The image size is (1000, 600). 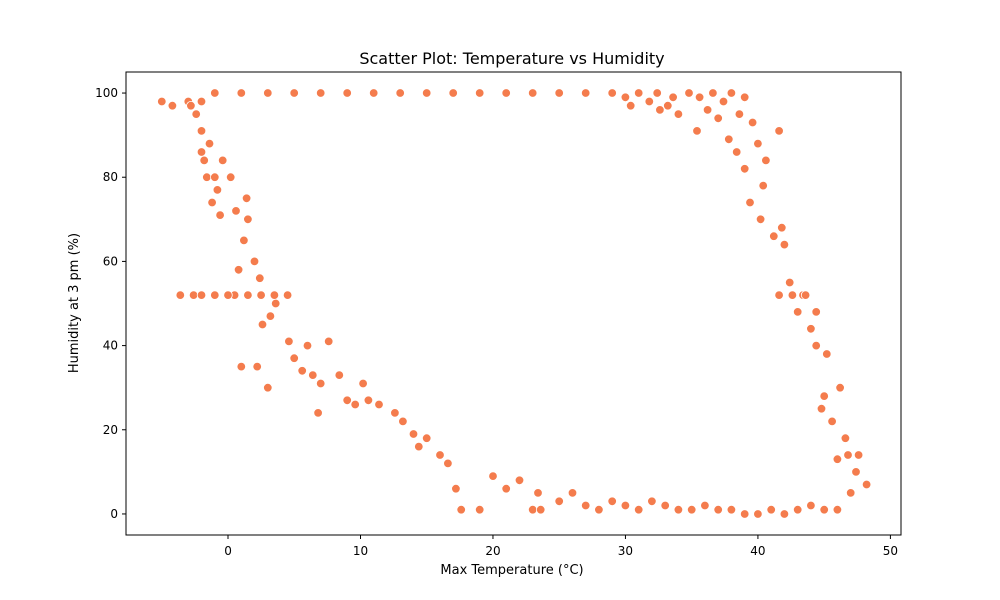 I want to click on x-tick-label: 20, so click(x=492, y=551).